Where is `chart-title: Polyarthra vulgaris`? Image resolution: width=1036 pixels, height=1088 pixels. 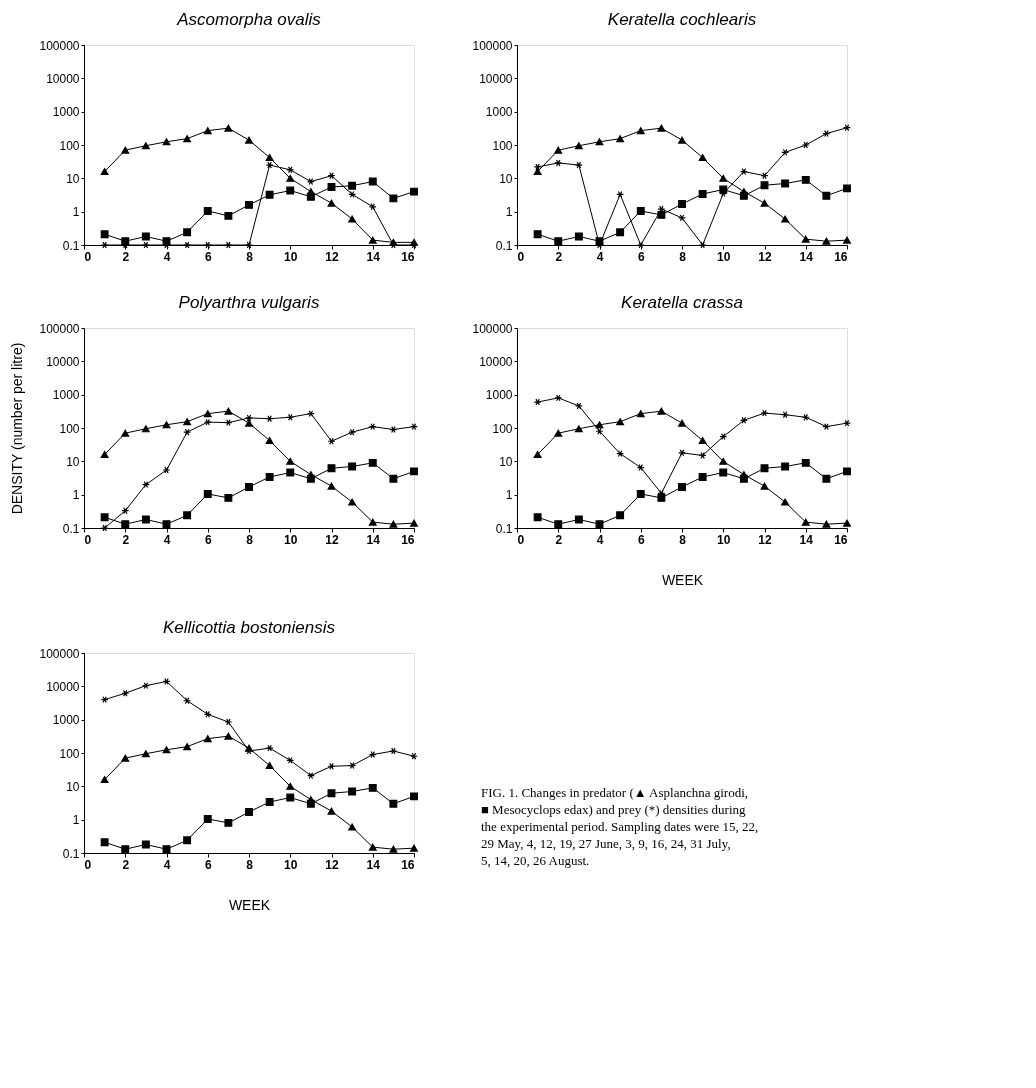 chart-title: Polyarthra vulgaris is located at coordinates (249, 302).